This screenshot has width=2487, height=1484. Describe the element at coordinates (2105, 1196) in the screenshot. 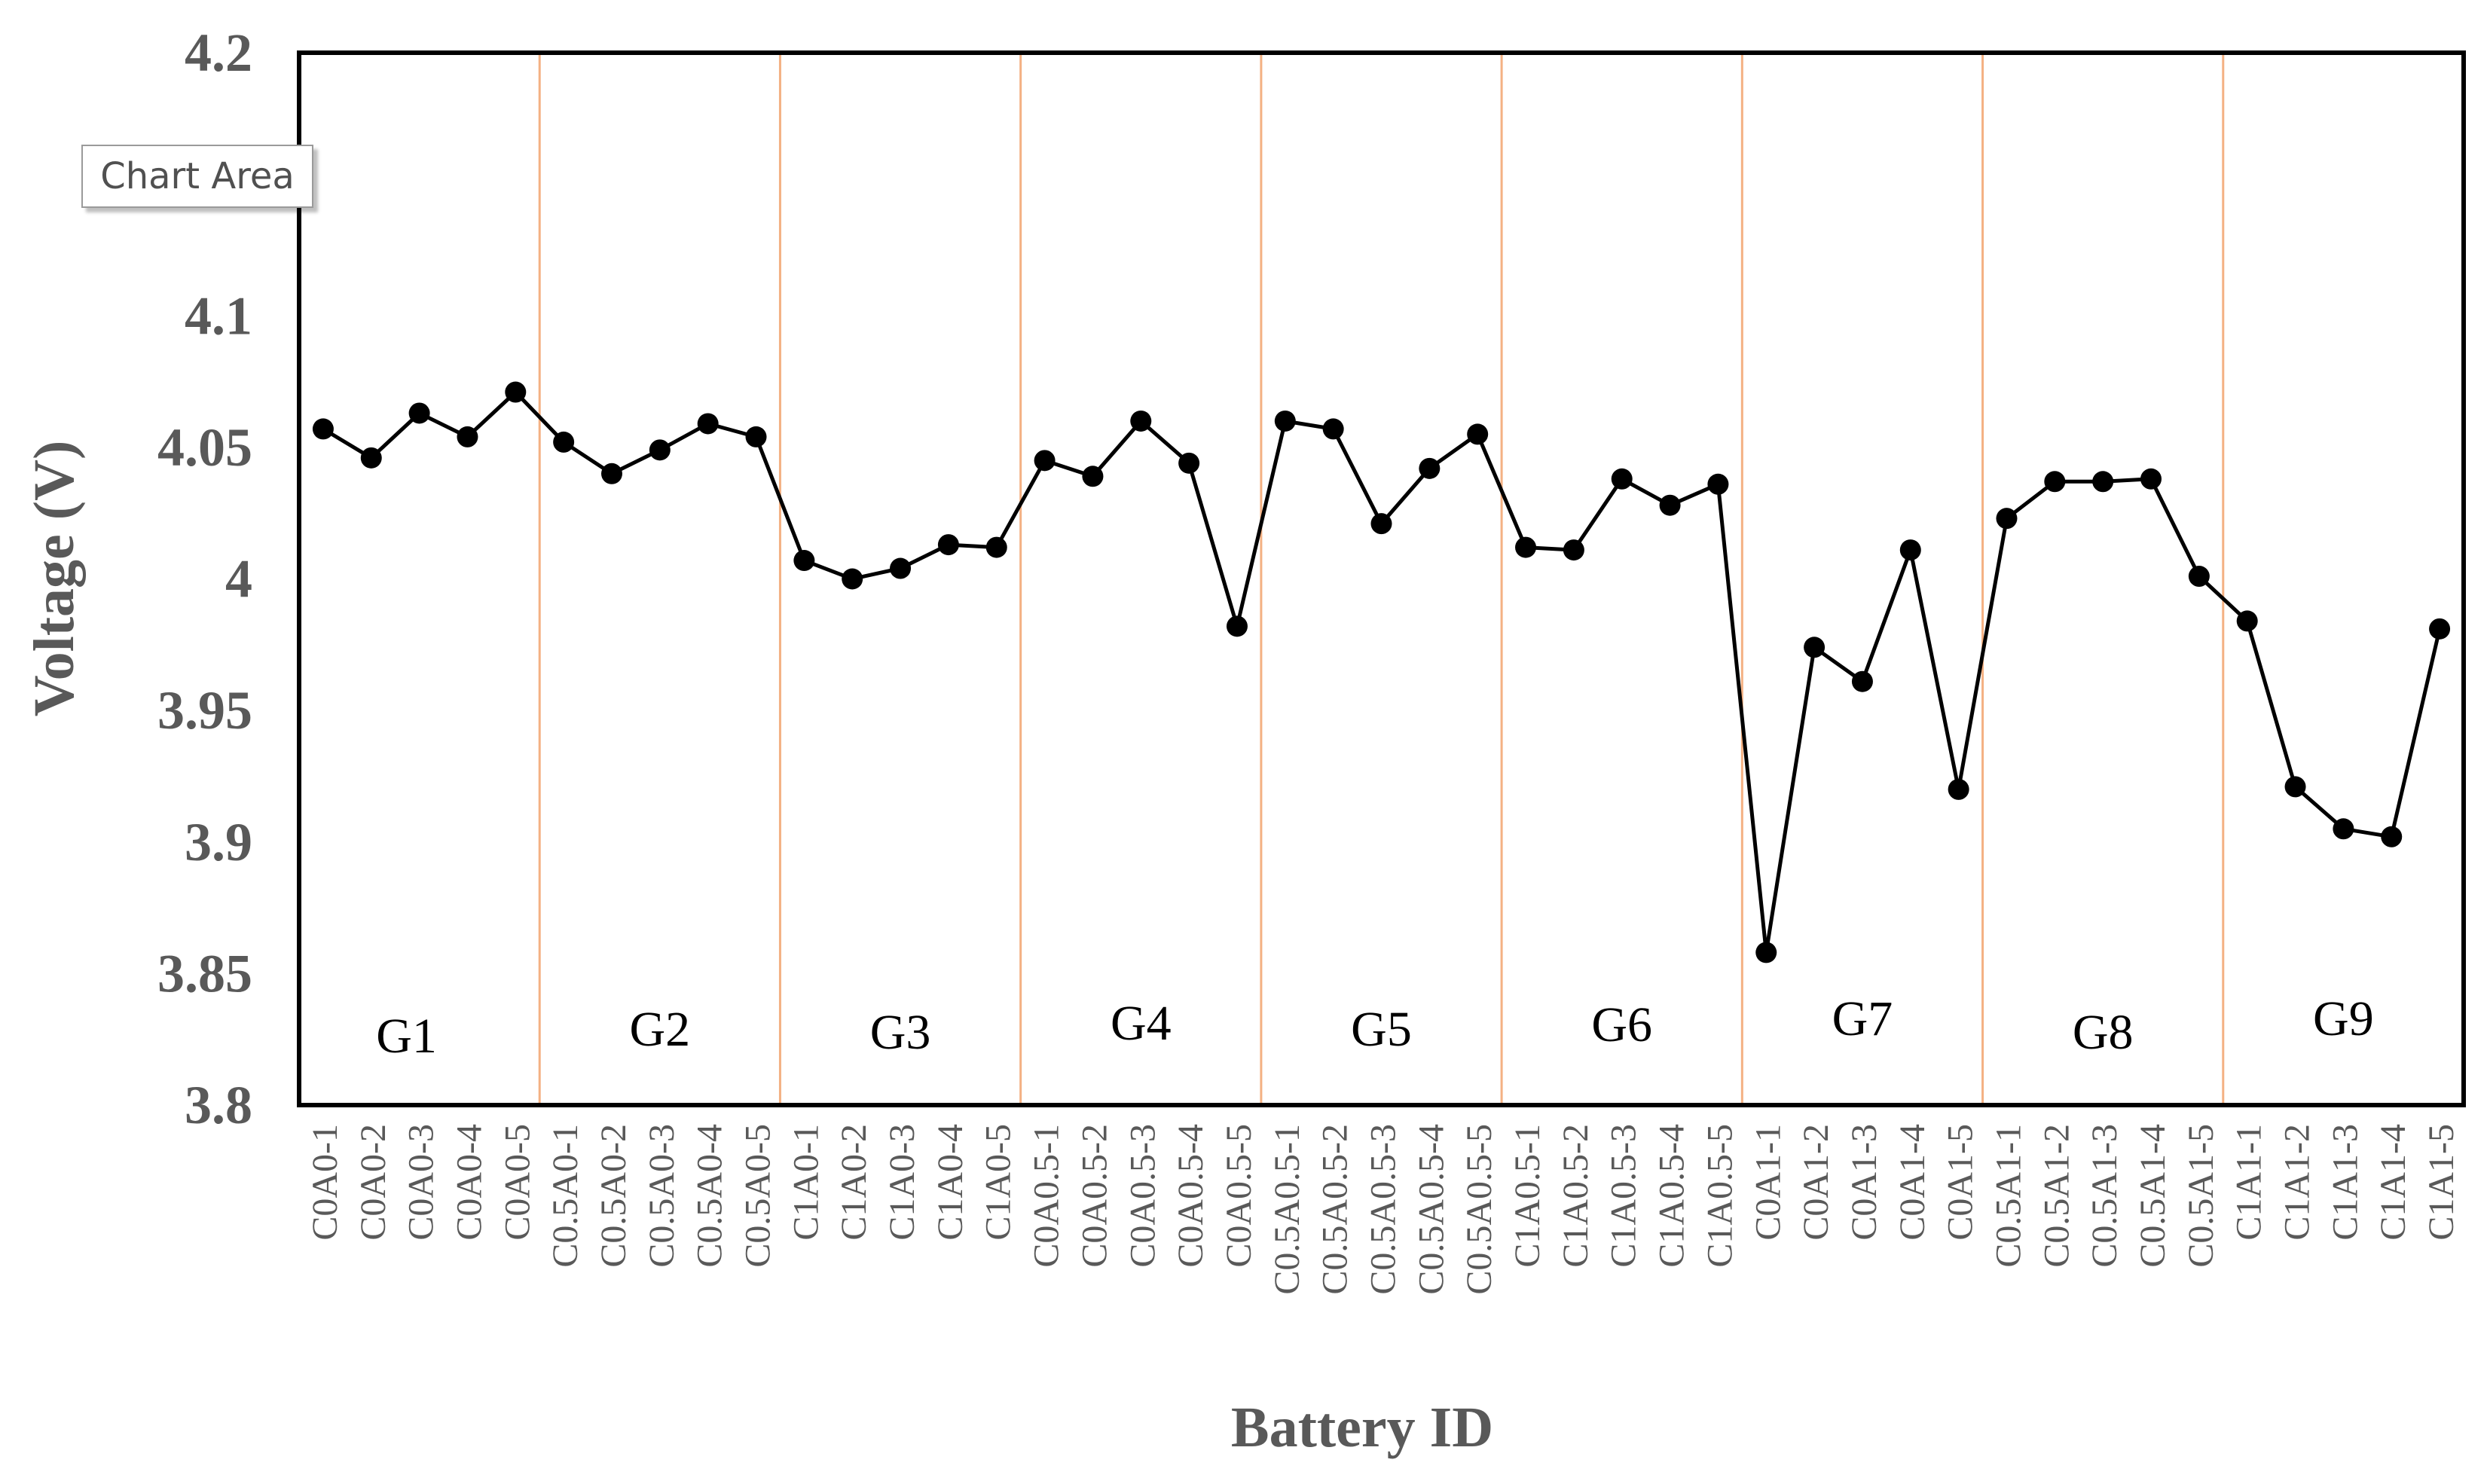

I see `x-tick-label: C0.5A1-3` at that location.